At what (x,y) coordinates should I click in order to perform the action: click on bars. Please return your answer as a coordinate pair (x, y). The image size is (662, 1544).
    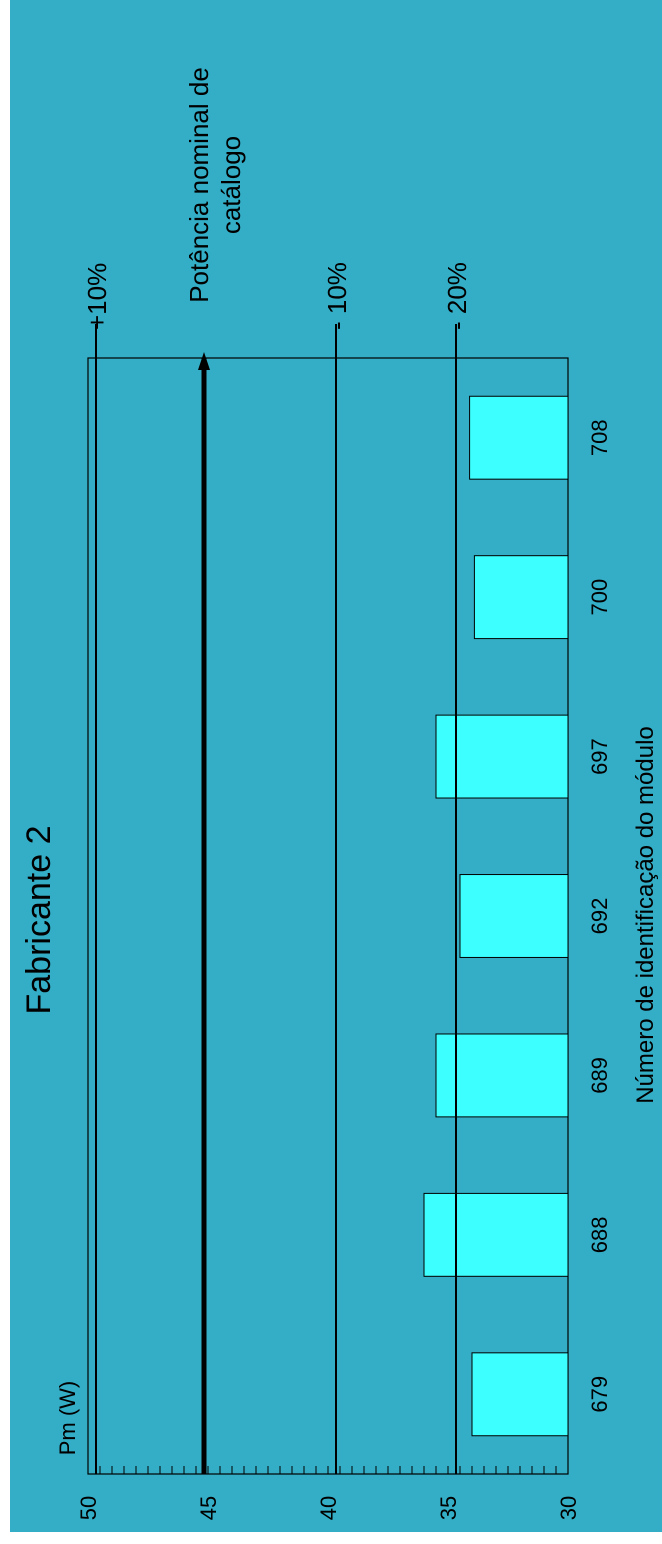
    Looking at the image, I should click on (496, 916).